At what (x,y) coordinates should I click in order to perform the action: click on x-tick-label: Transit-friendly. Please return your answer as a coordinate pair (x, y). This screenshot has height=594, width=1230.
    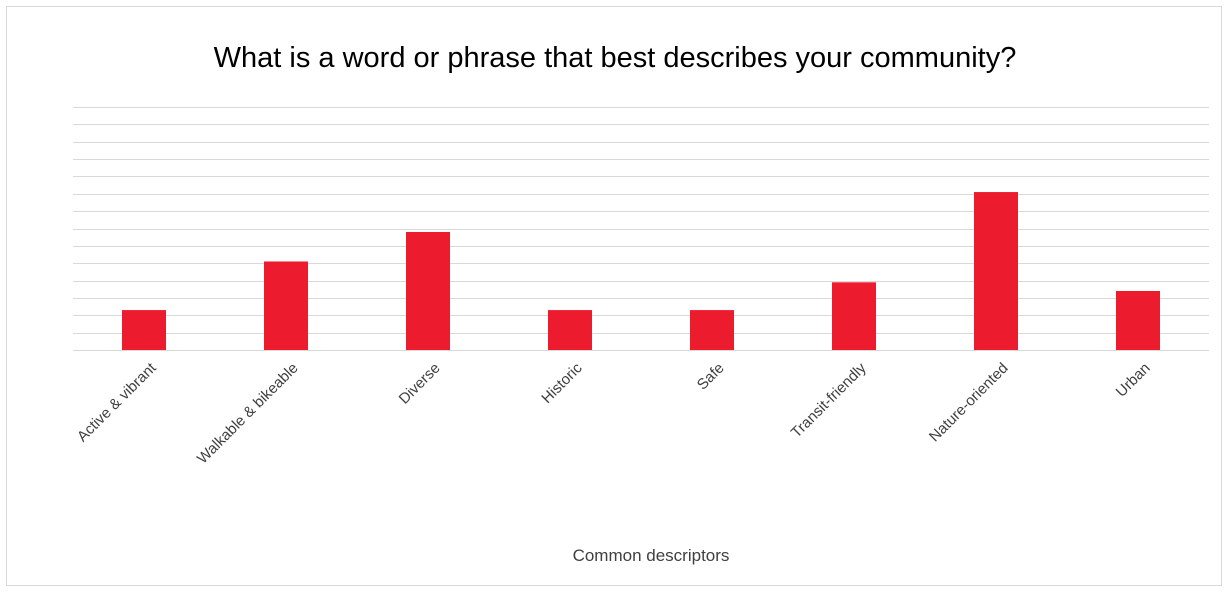
    Looking at the image, I should click on (829, 400).